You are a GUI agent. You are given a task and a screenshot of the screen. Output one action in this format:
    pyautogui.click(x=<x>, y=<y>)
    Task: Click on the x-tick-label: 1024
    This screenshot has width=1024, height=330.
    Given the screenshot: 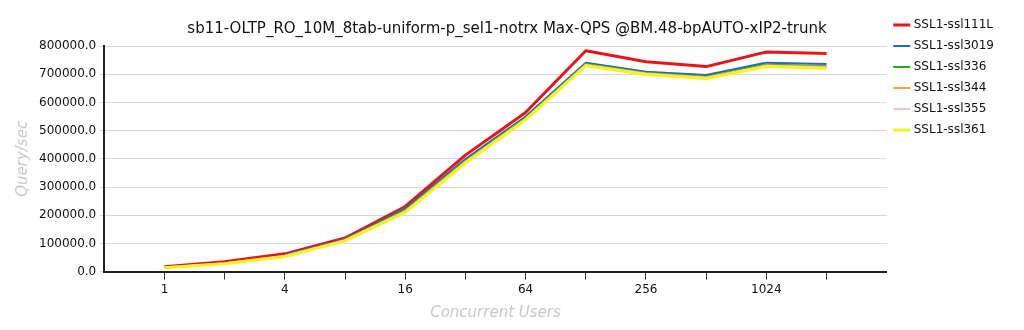 What is the action you would take?
    pyautogui.click(x=766, y=288)
    